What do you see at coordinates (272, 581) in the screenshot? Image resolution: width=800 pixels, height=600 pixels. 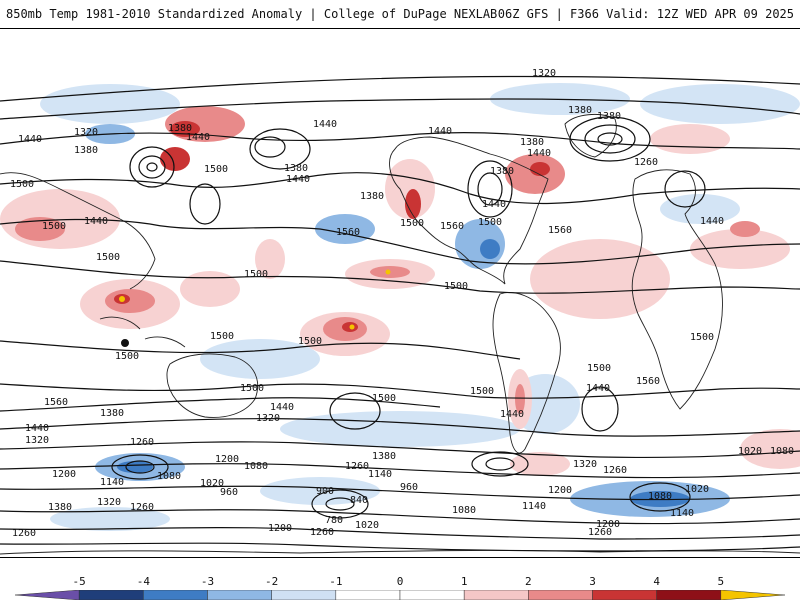 I see `colorbar-tick-label: -2` at bounding box center [272, 581].